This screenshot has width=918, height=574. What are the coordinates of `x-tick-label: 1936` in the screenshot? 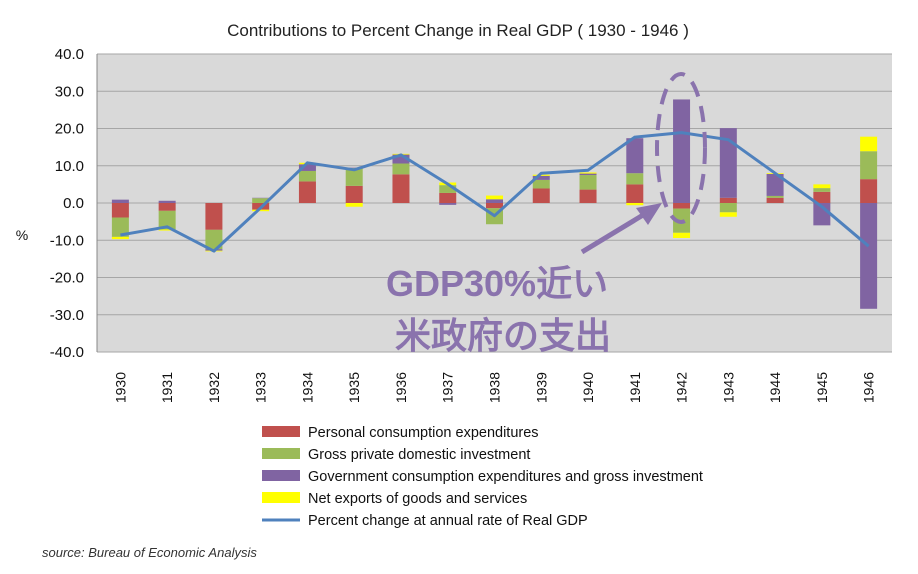 It's located at (401, 387).